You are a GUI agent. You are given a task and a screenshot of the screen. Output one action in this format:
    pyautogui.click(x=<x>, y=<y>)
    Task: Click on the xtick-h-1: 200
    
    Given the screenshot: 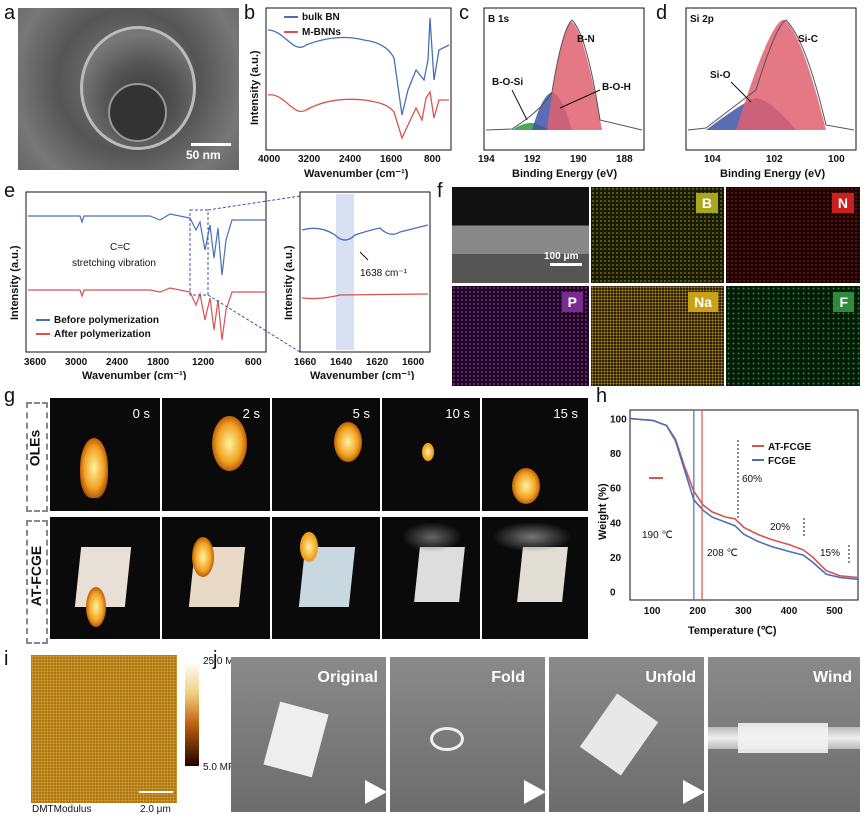 What is the action you would take?
    pyautogui.click(x=697, y=611)
    